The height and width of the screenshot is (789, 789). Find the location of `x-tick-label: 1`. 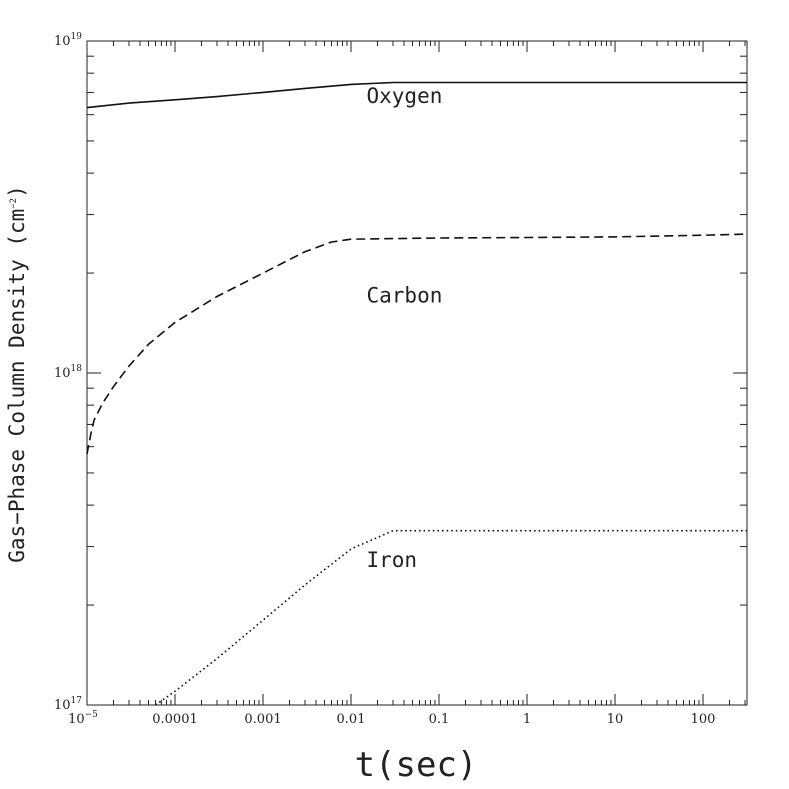

x-tick-label: 1 is located at coordinates (527, 719).